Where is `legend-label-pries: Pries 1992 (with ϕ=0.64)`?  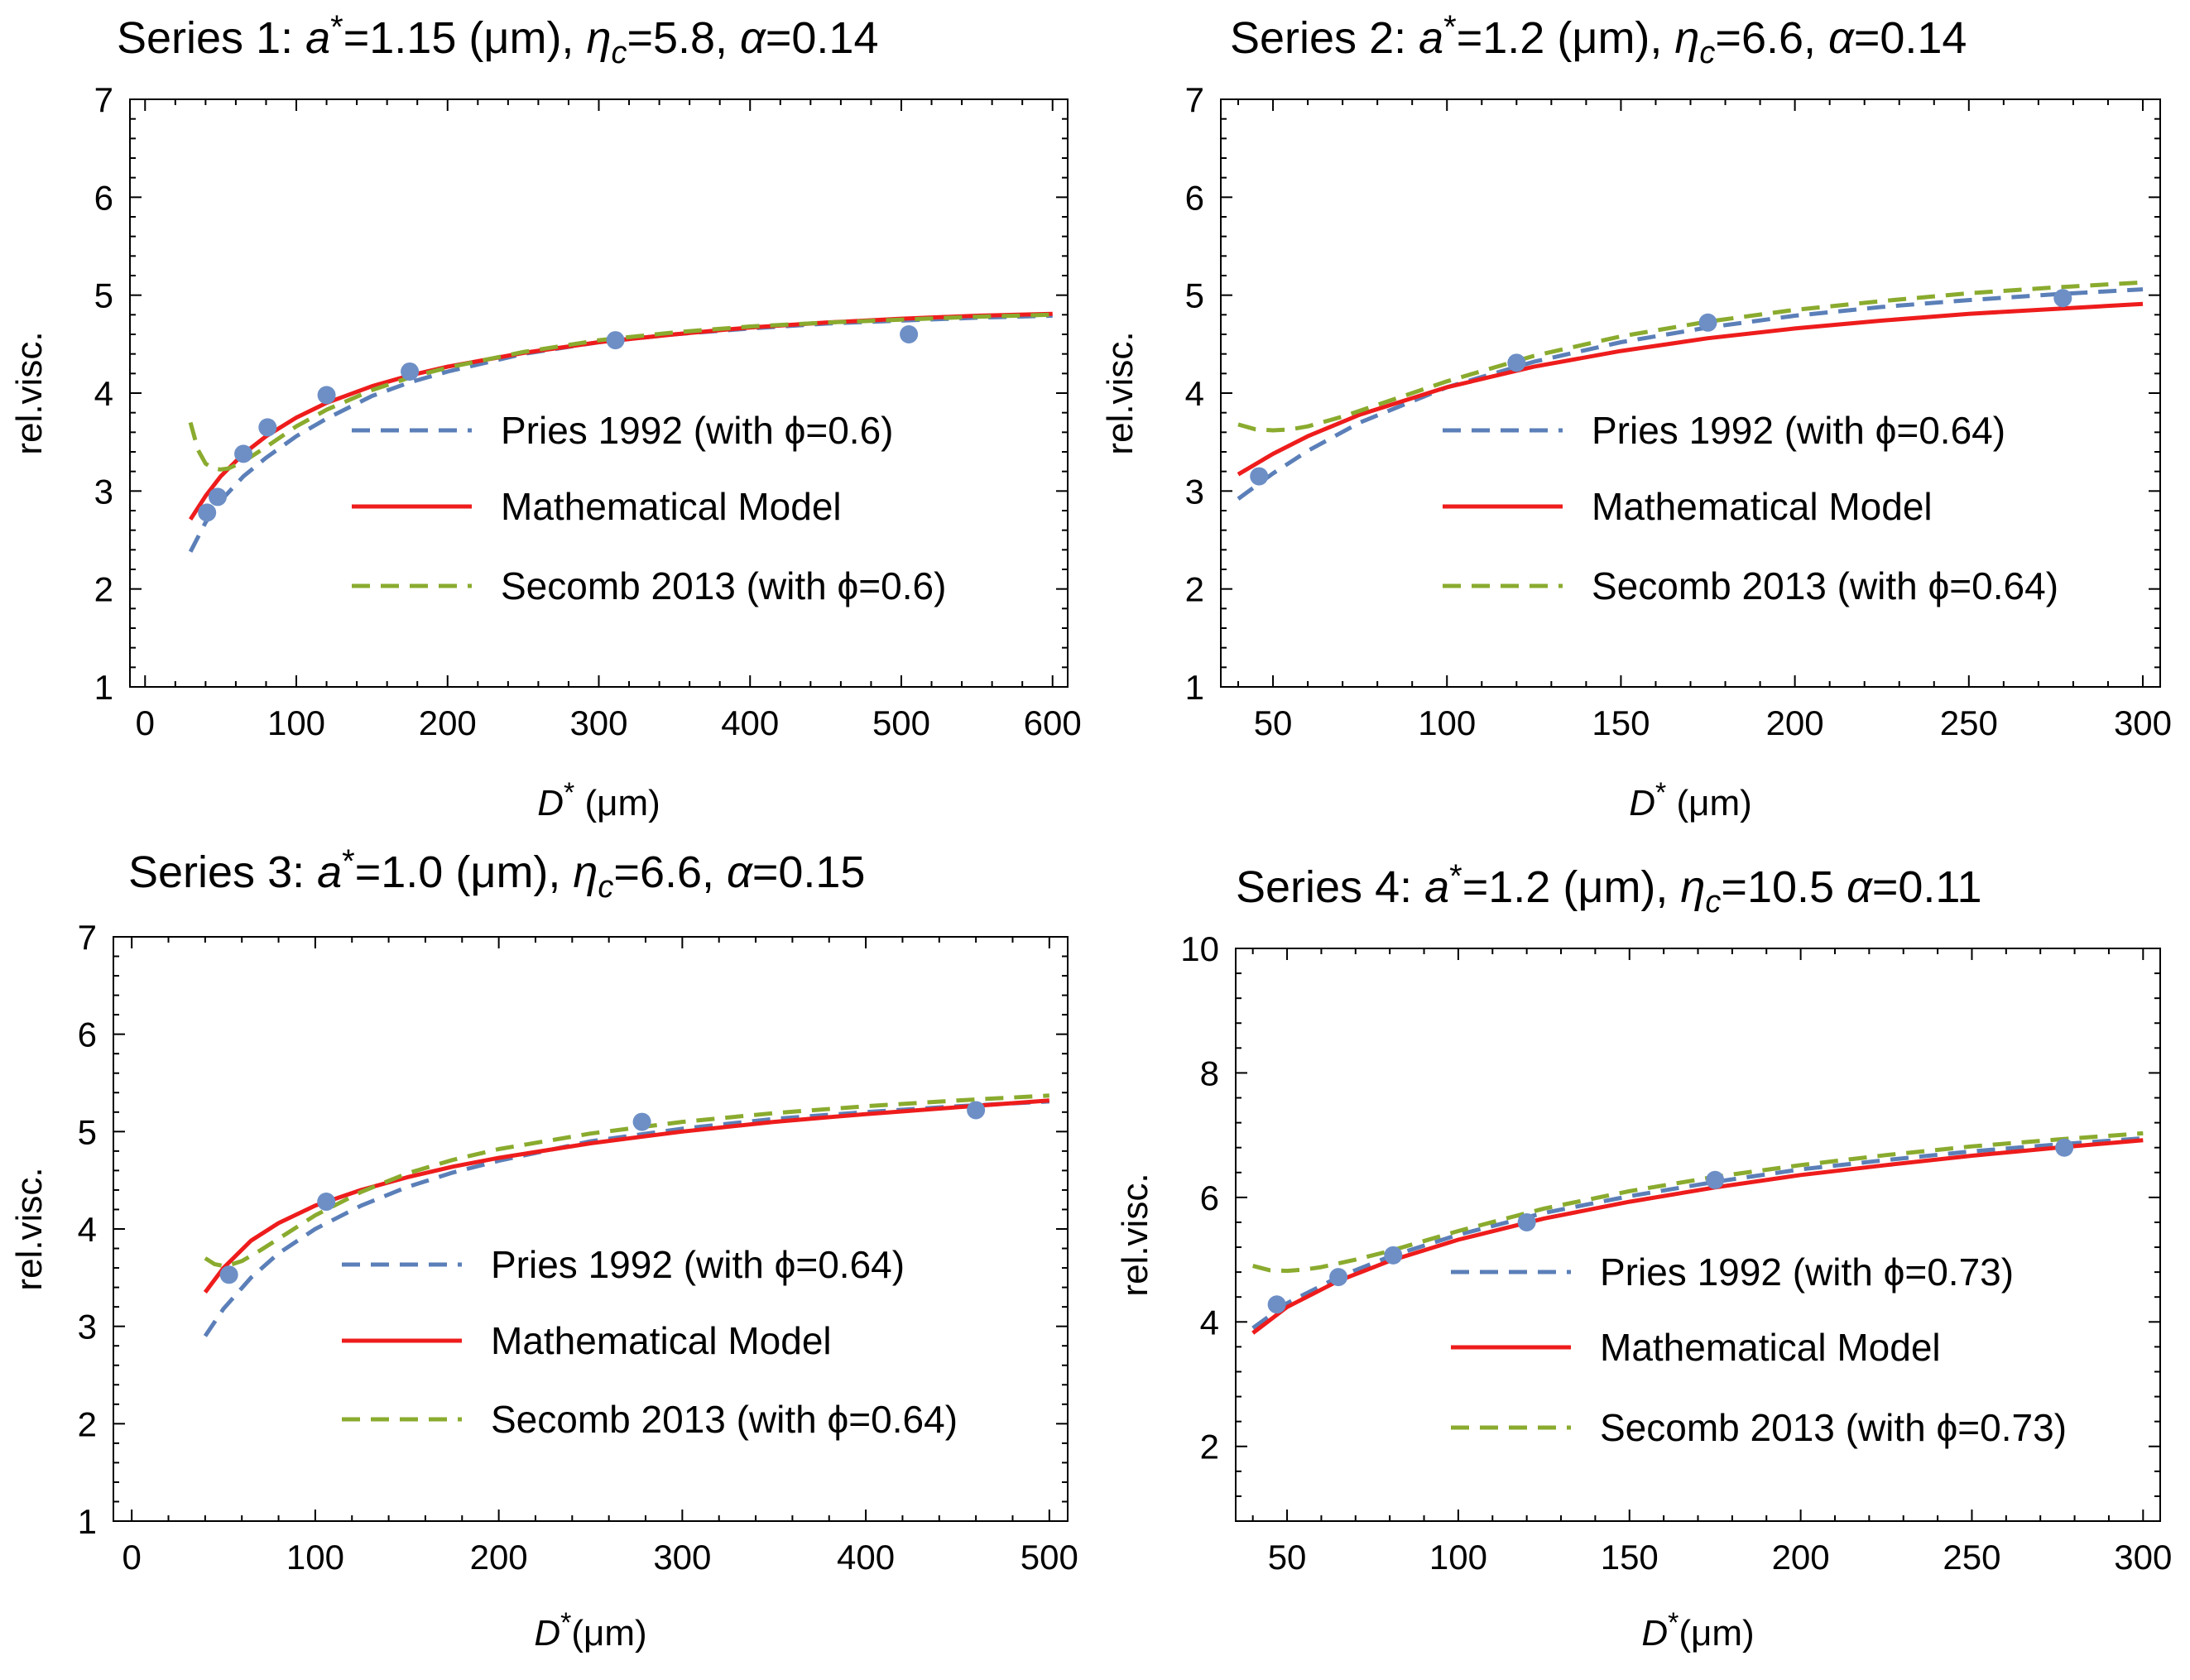
legend-label-pries: Pries 1992 (with ϕ=0.64) is located at coordinates (698, 1264).